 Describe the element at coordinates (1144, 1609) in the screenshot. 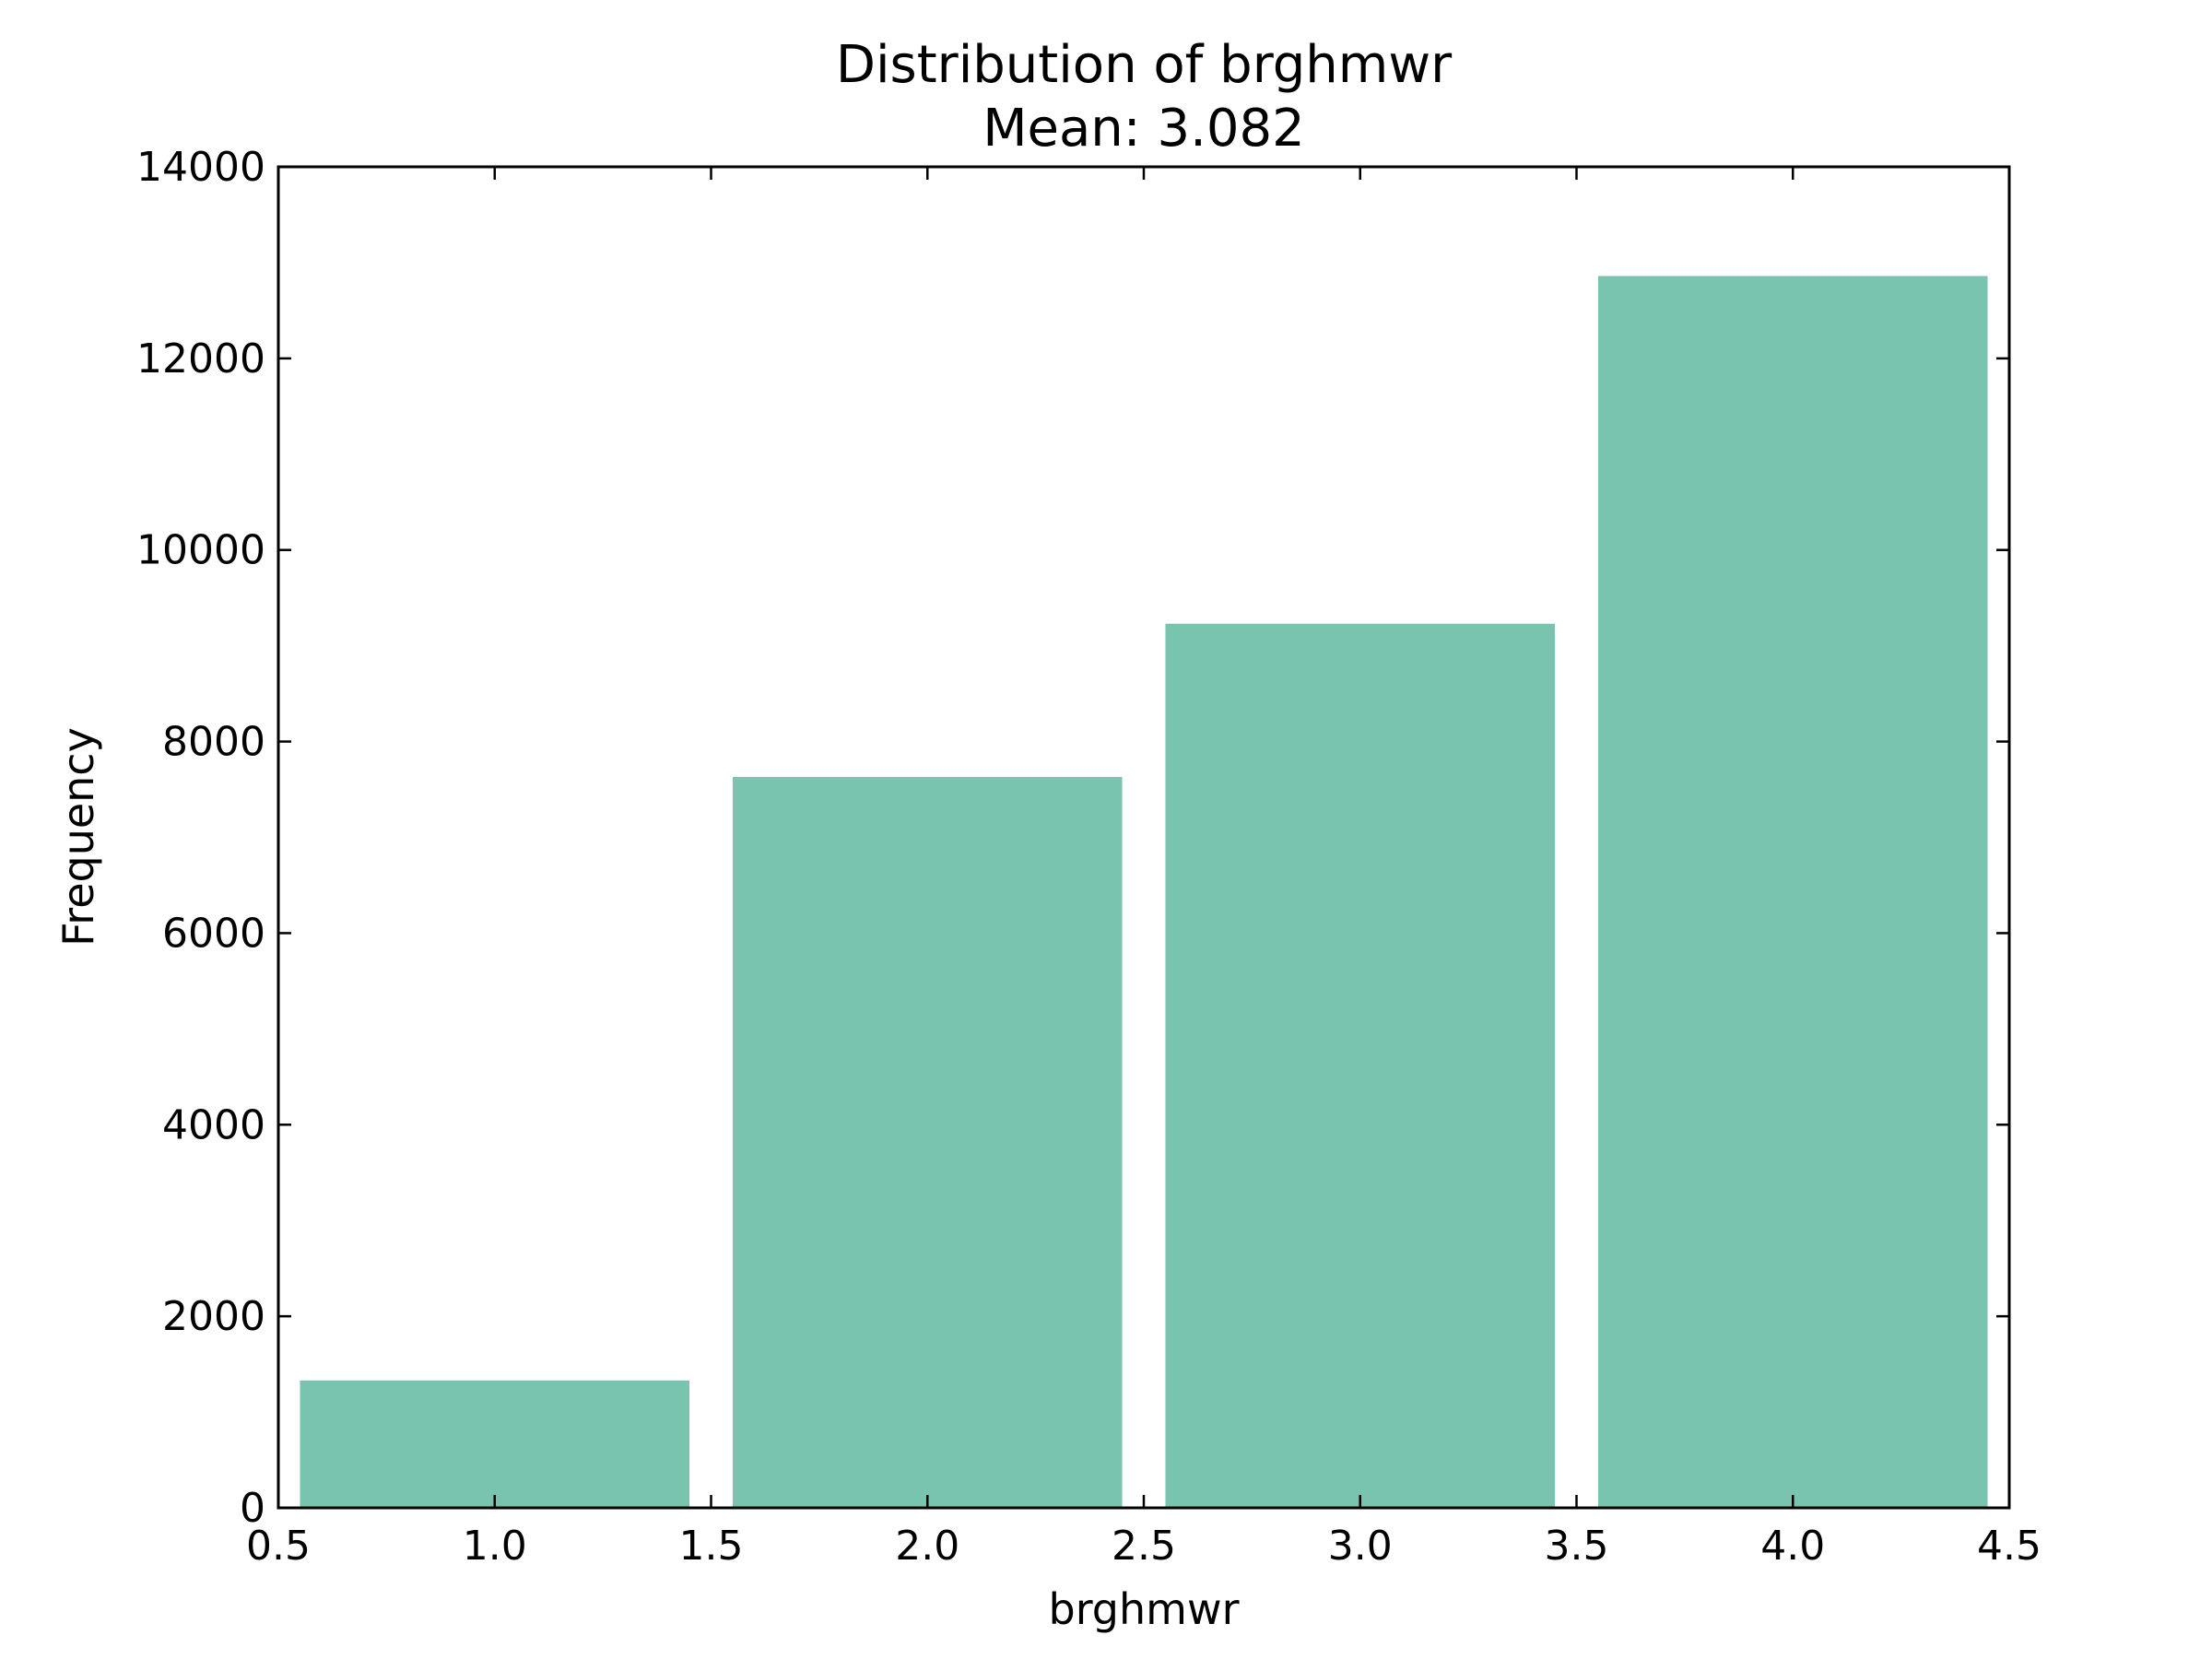

I see `x-axis-label: brghmwr` at that location.